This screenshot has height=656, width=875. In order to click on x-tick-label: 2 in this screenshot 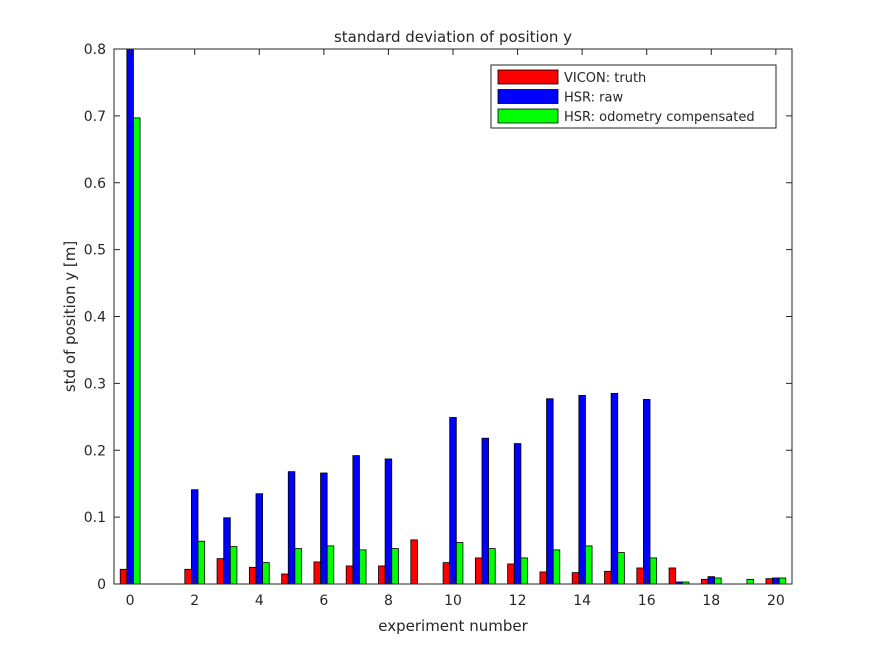, I will do `click(194, 601)`.